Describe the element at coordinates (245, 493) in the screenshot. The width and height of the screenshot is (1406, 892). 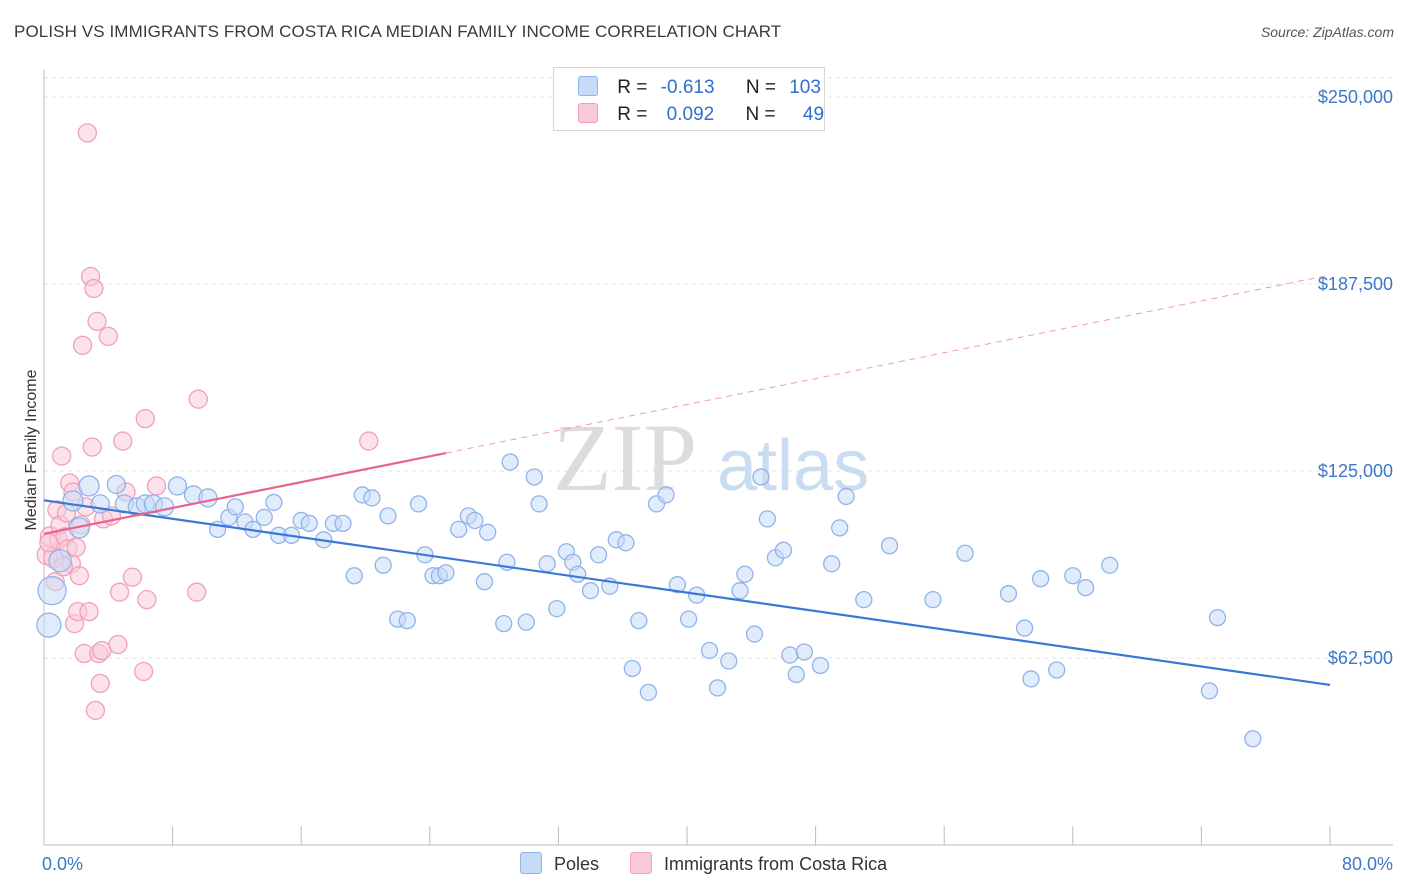
I see `costa-rica-trend-line` at that location.